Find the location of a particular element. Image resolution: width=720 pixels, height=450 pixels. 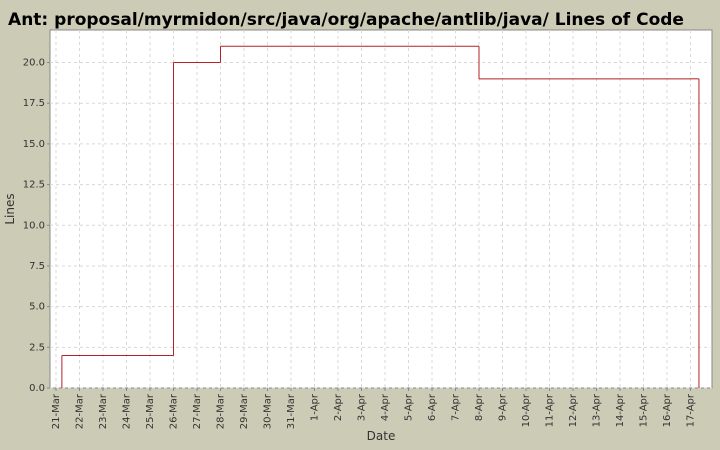

x-tick-label: 21-Mar is located at coordinates (56, 411).